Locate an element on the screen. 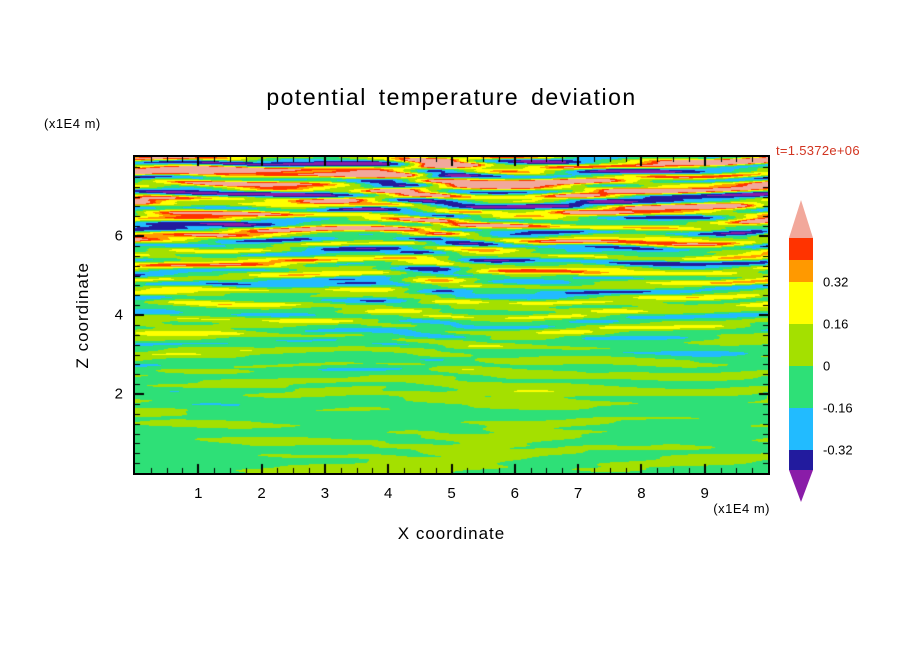  x-tick-label: 4 is located at coordinates (388, 493).